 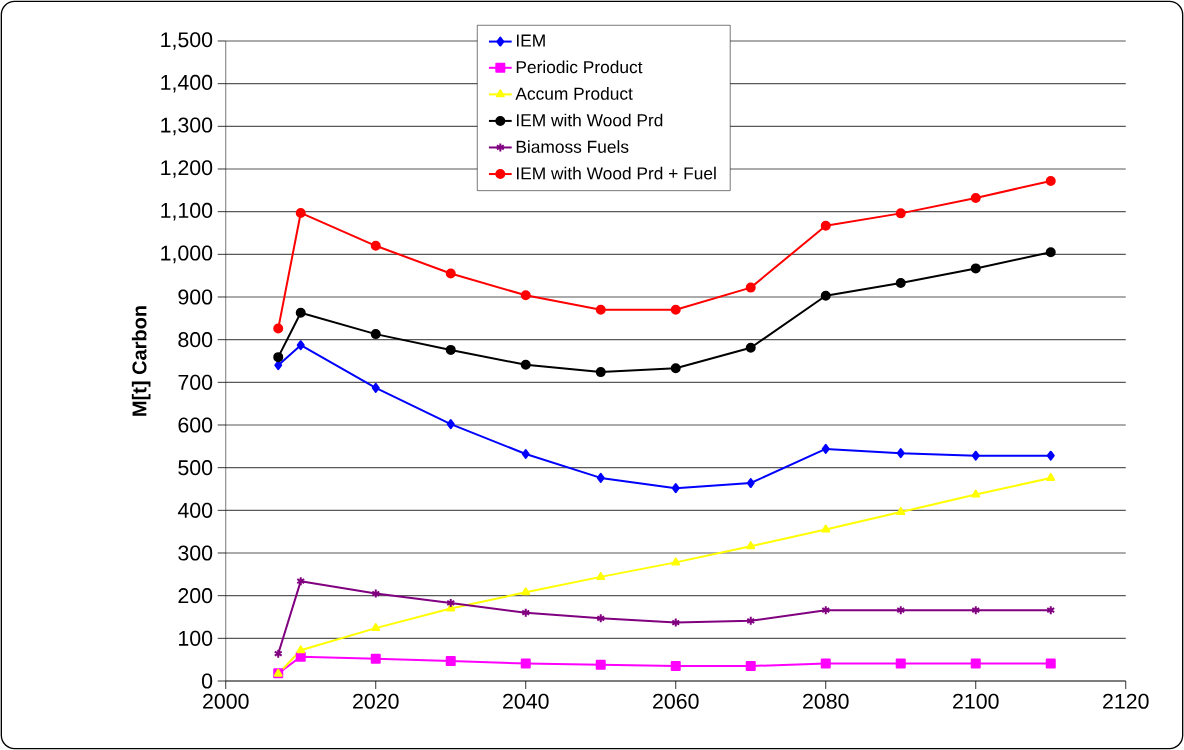 What do you see at coordinates (187, 211) in the screenshot?
I see `y-tick-label: 1,100` at bounding box center [187, 211].